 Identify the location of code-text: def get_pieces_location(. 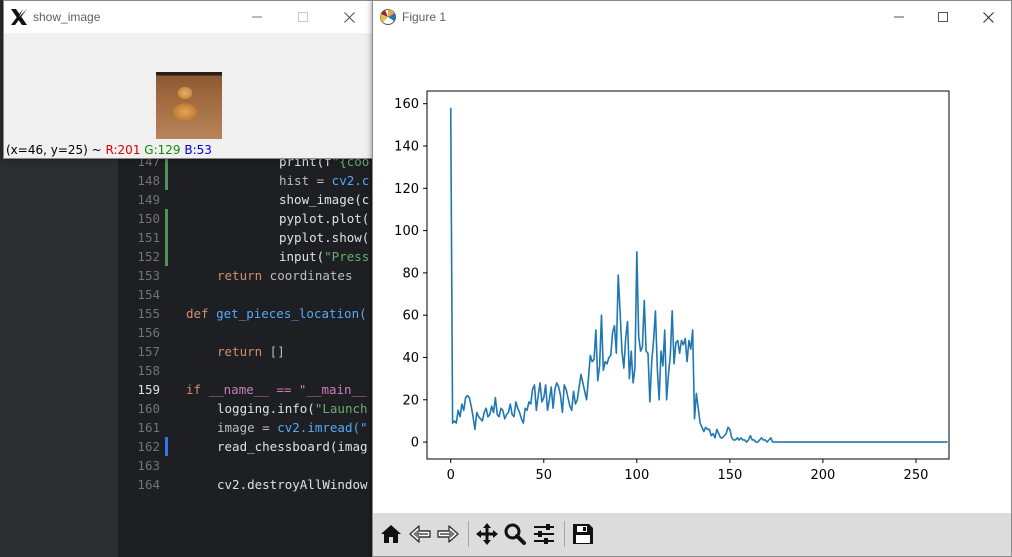
(276, 313).